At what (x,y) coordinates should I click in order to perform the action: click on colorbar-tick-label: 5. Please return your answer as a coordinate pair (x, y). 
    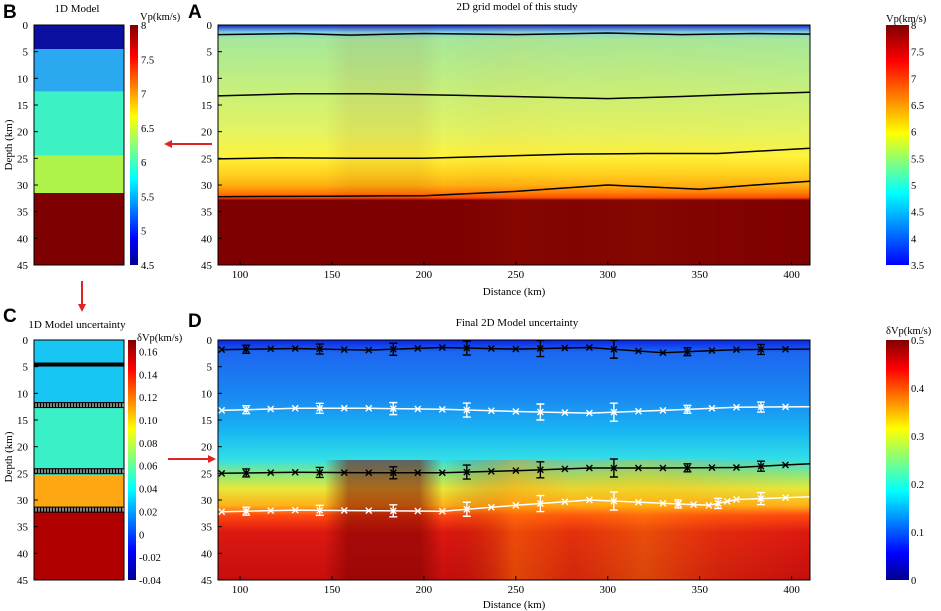
    Looking at the image, I should click on (913, 186).